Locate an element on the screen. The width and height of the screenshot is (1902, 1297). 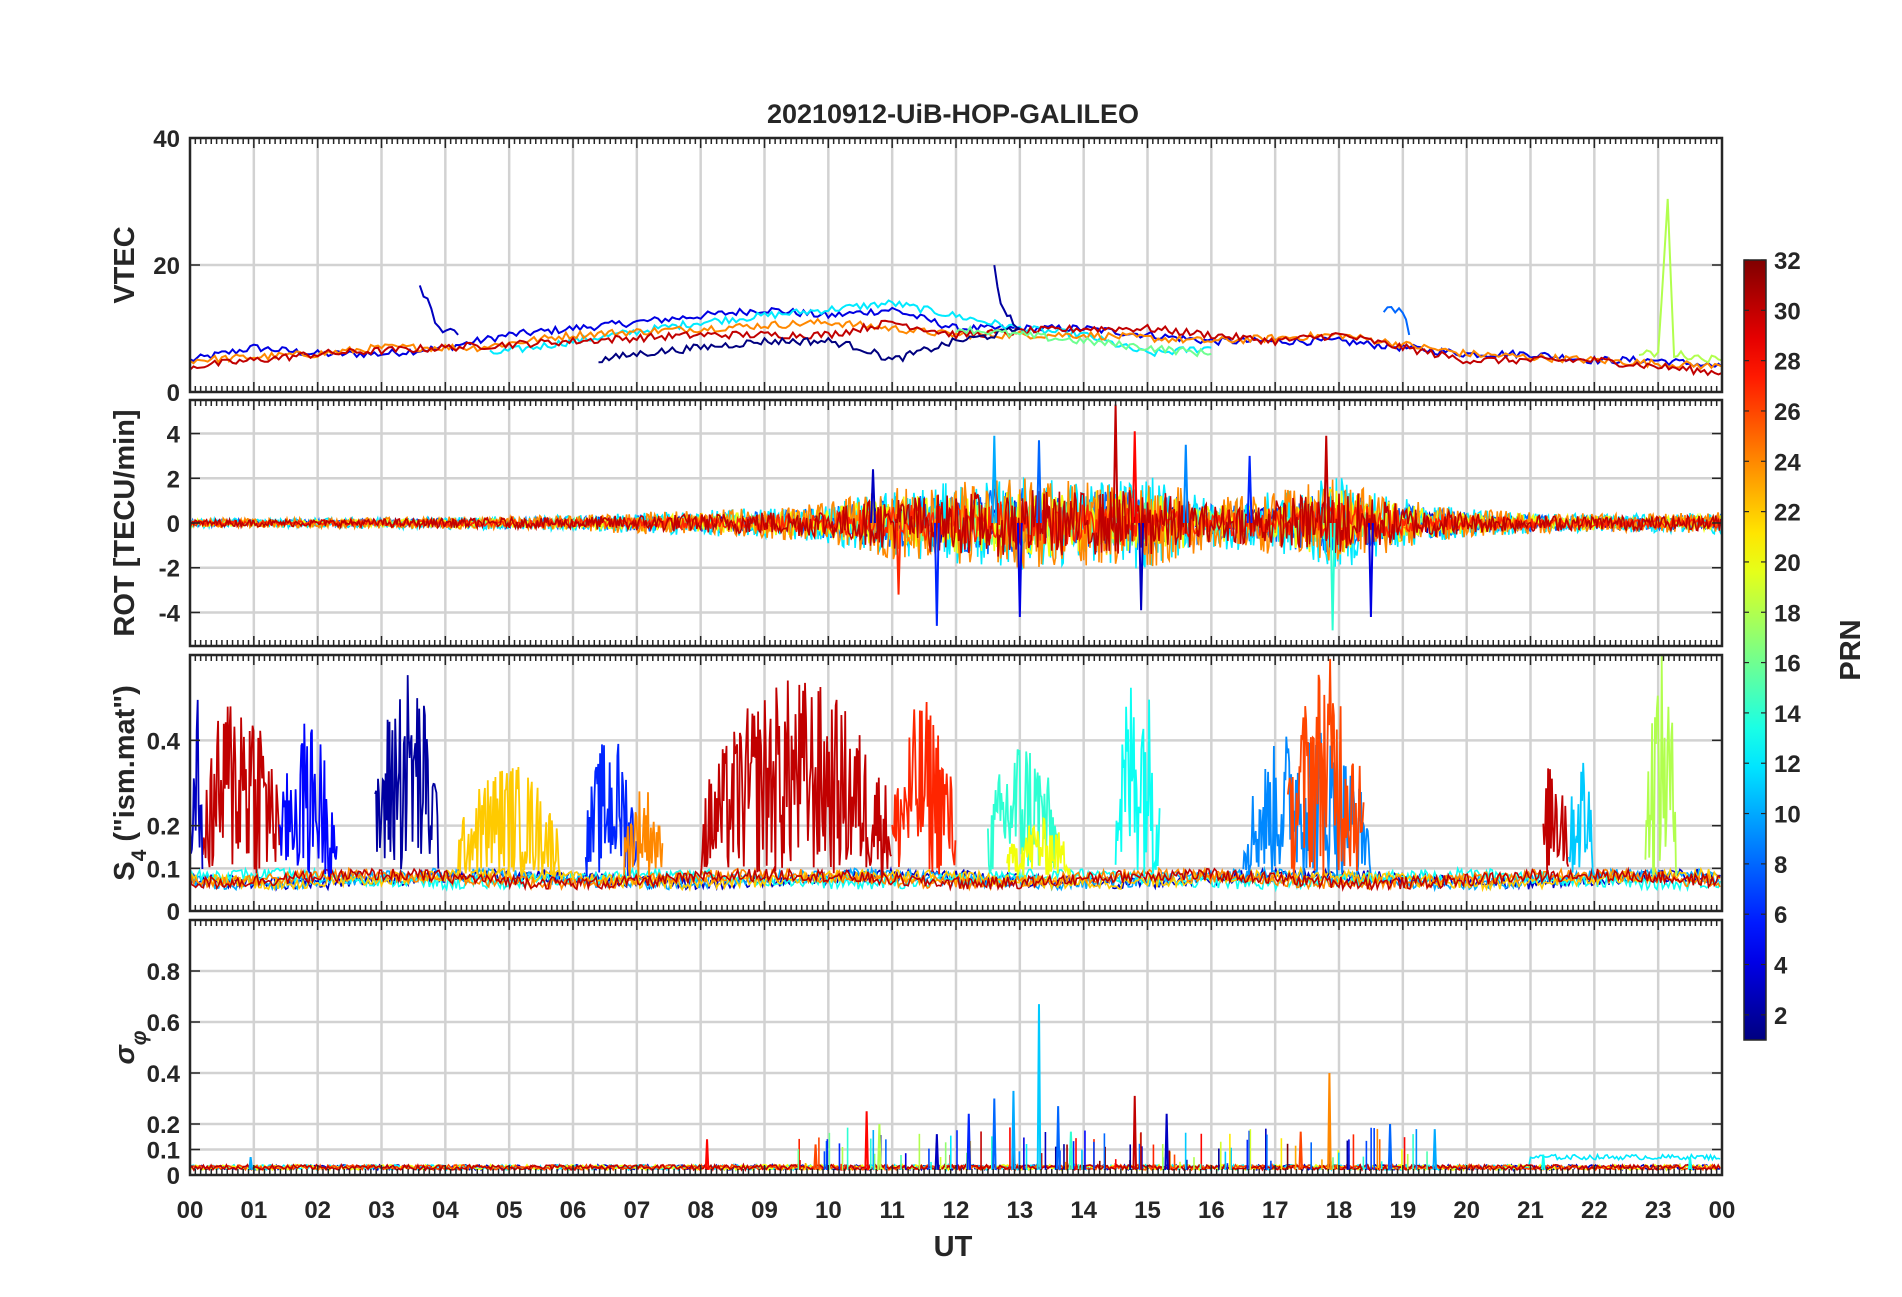
x-tick-label: 21 is located at coordinates (1530, 1210).